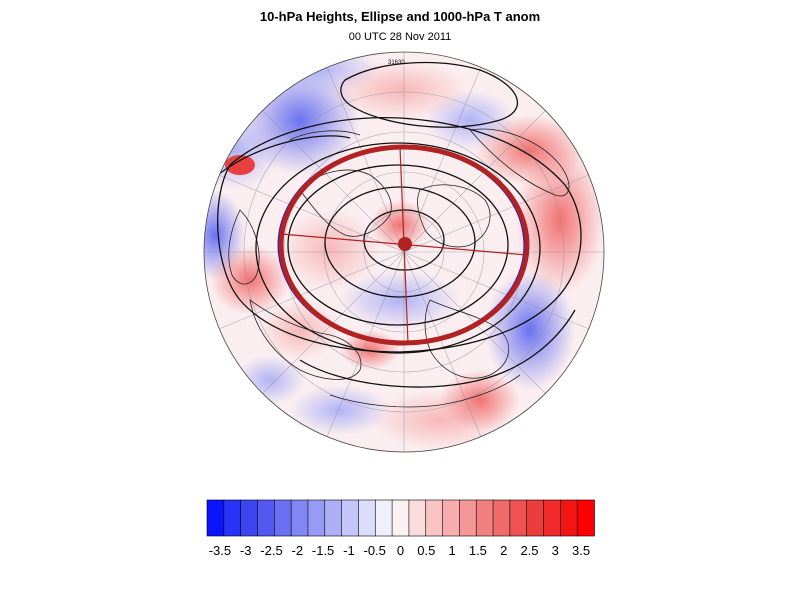 The height and width of the screenshot is (600, 800). I want to click on ellipse-outline, so click(404, 245).